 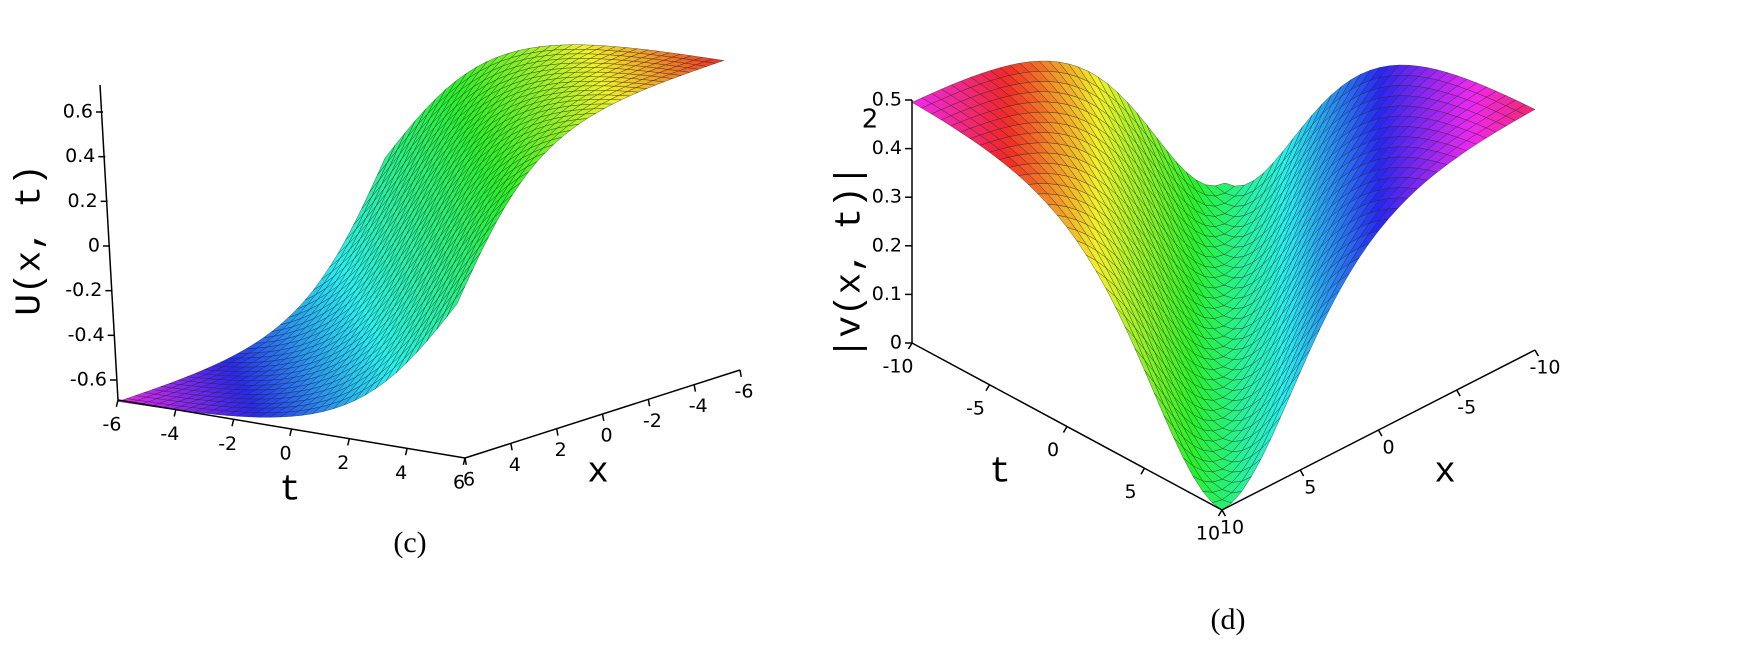 What do you see at coordinates (1544, 368) in the screenshot?
I see `x-tick-label: -10` at bounding box center [1544, 368].